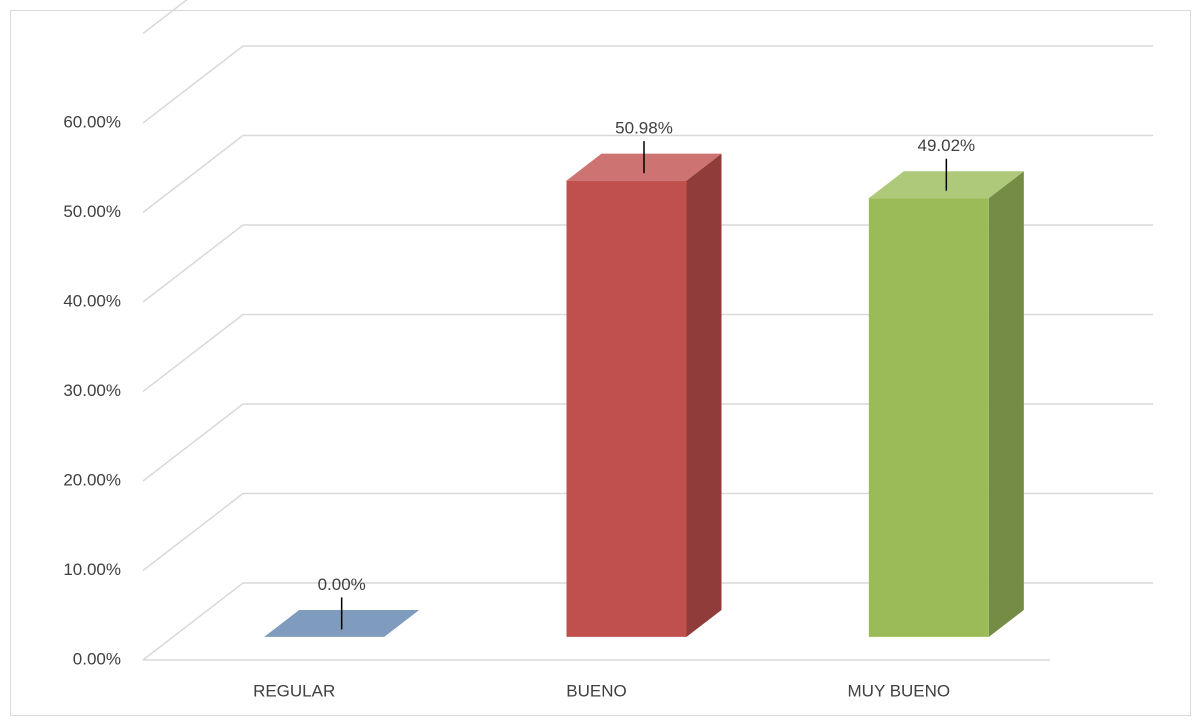 The image size is (1197, 720). I want to click on y-tick-label: 0.00%, so click(97, 658).